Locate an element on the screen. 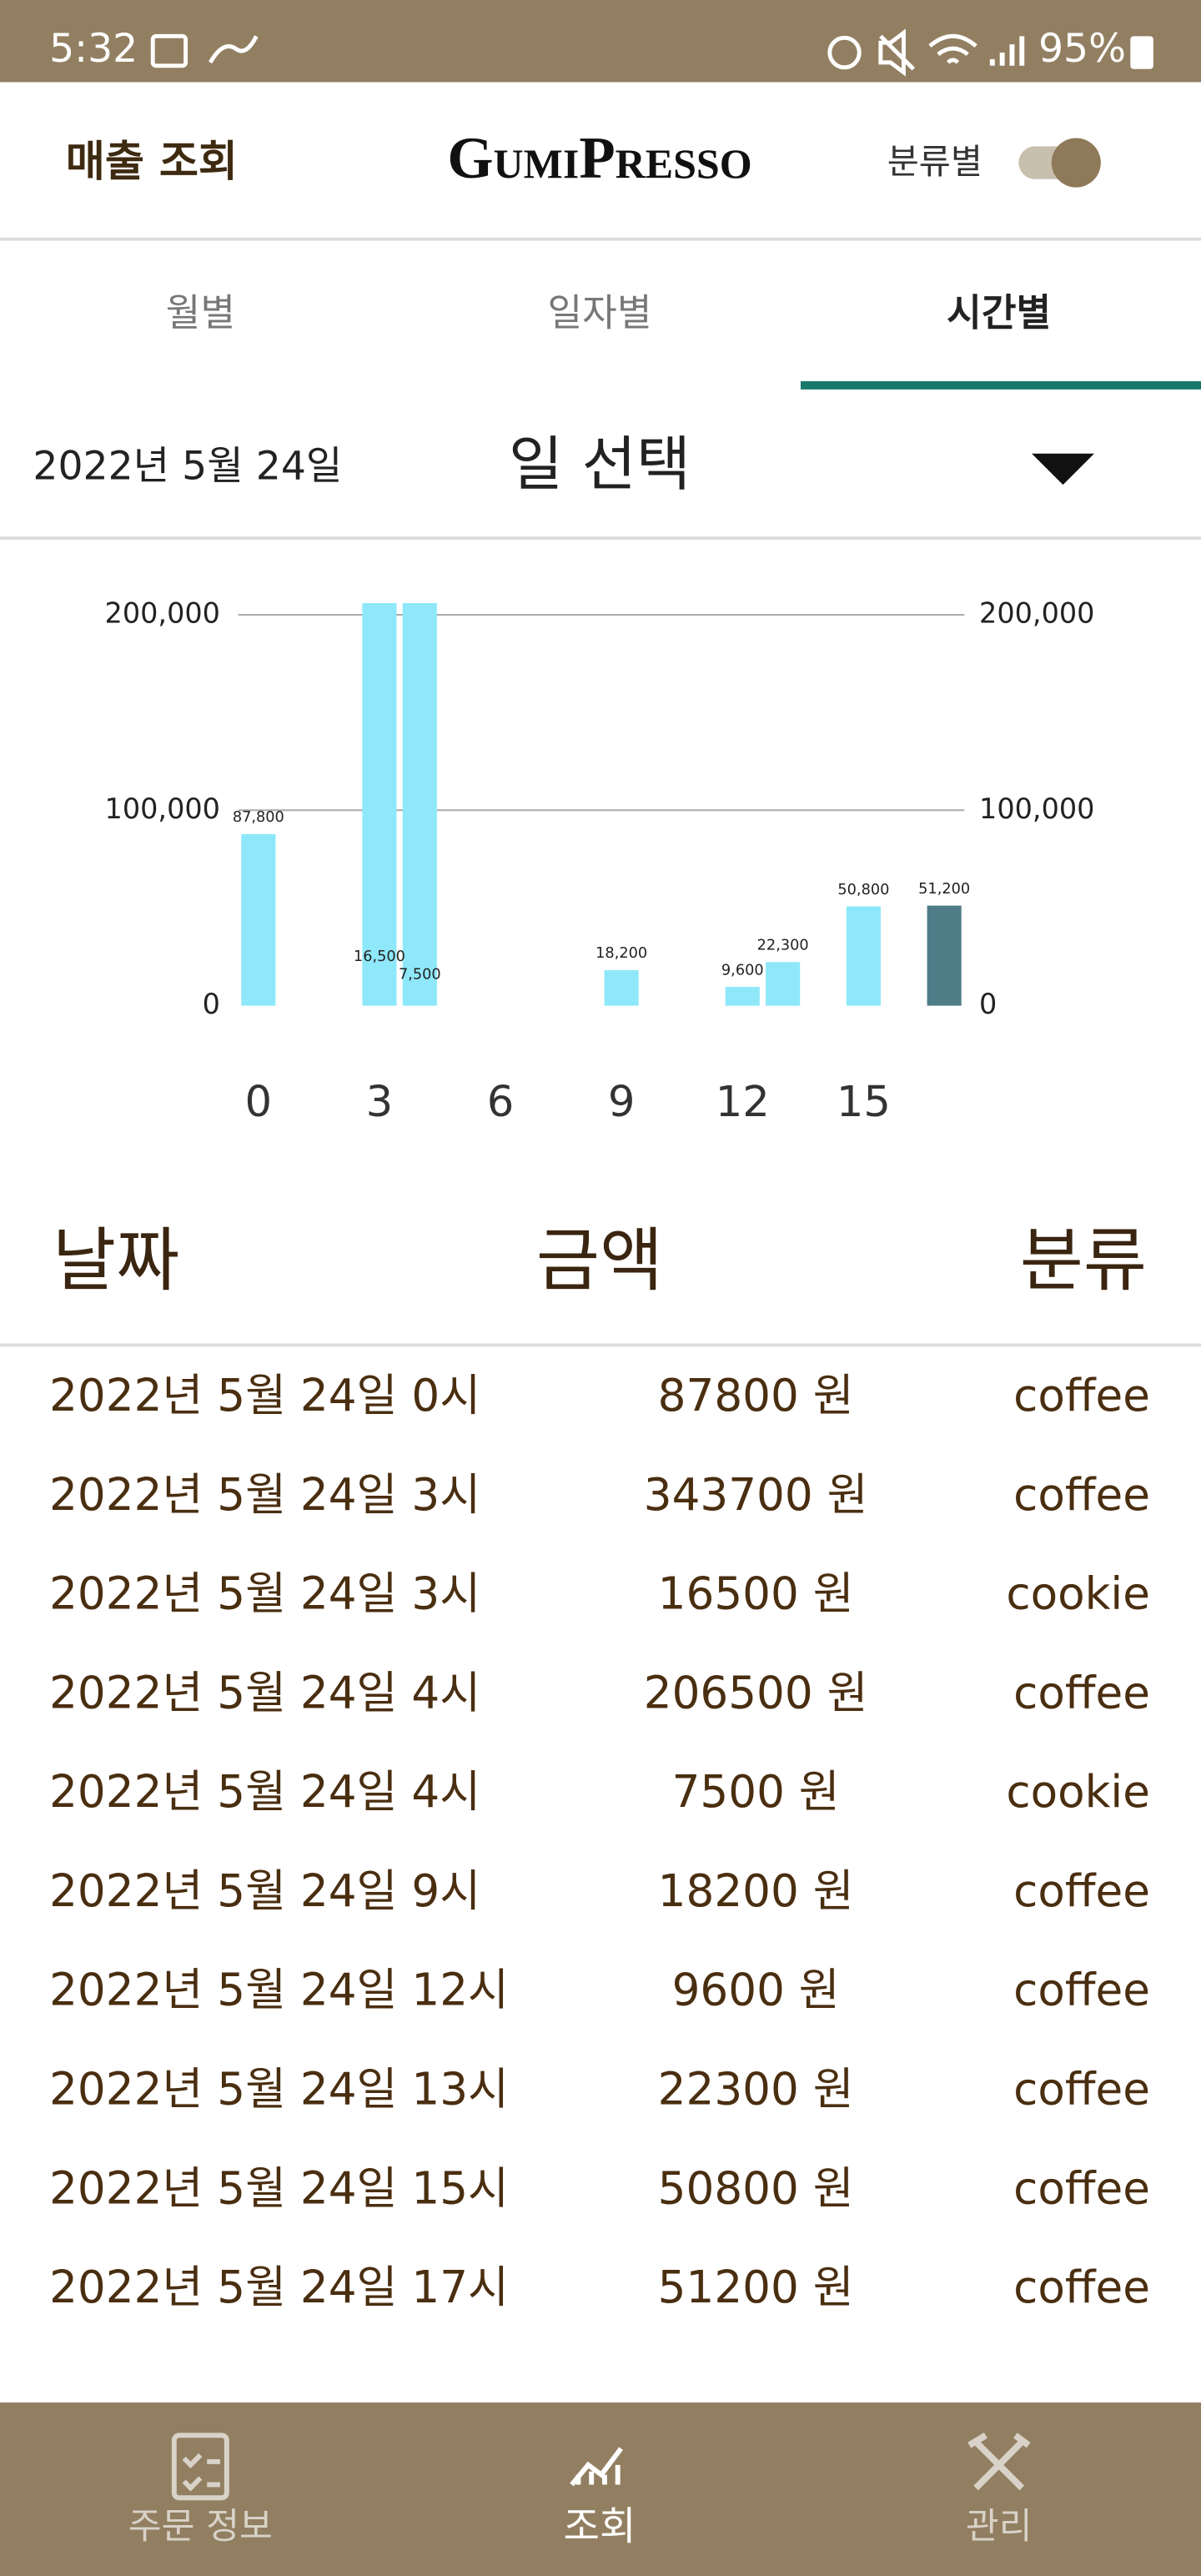 The image size is (1201, 2576). y-tick-label: 200,000 is located at coordinates (163, 613).